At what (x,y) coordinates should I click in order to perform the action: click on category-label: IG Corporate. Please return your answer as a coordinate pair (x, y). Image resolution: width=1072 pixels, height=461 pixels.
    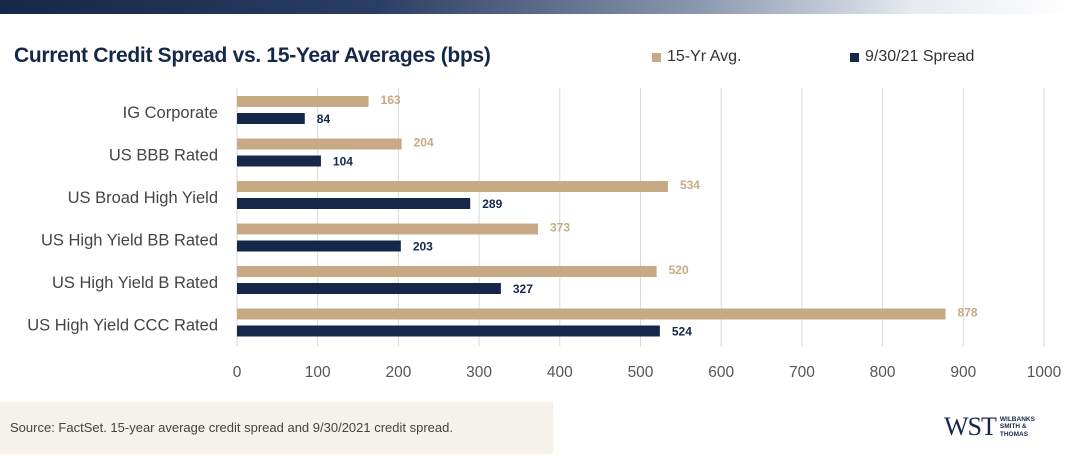
    Looking at the image, I should click on (170, 113).